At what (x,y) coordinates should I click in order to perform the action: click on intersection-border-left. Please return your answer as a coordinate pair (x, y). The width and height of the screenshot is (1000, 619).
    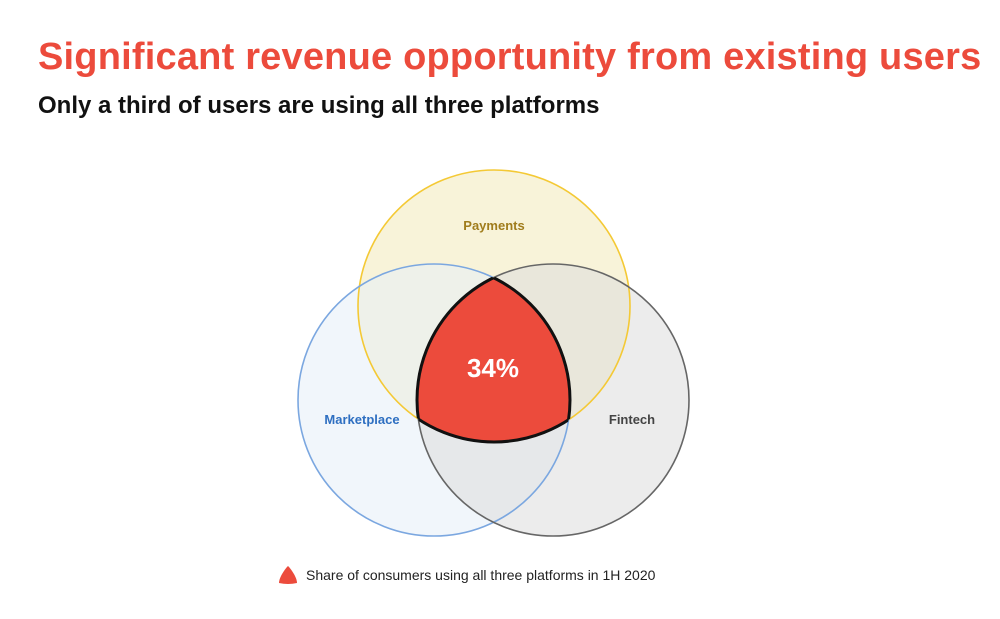
    Looking at the image, I should click on (494, 353).